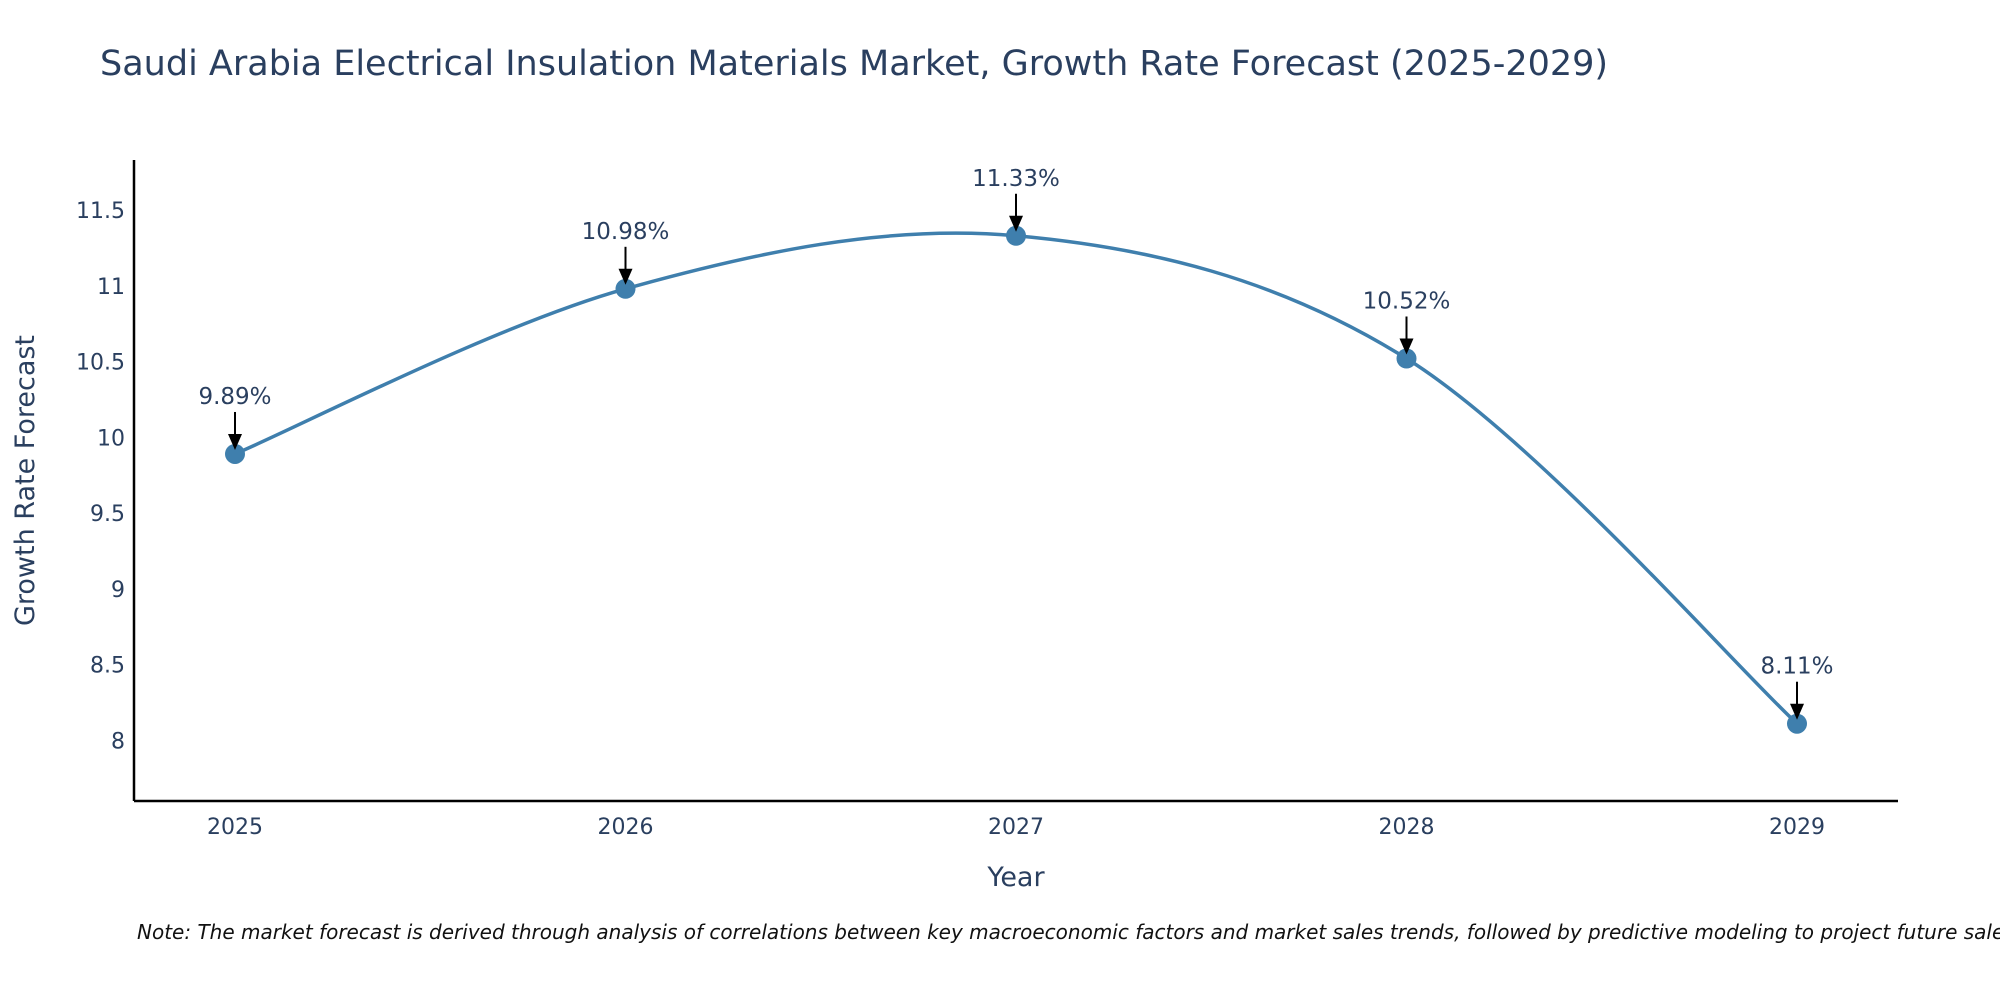 The width and height of the screenshot is (2000, 1000). I want to click on y-tick-label: 10.5, so click(100, 363).